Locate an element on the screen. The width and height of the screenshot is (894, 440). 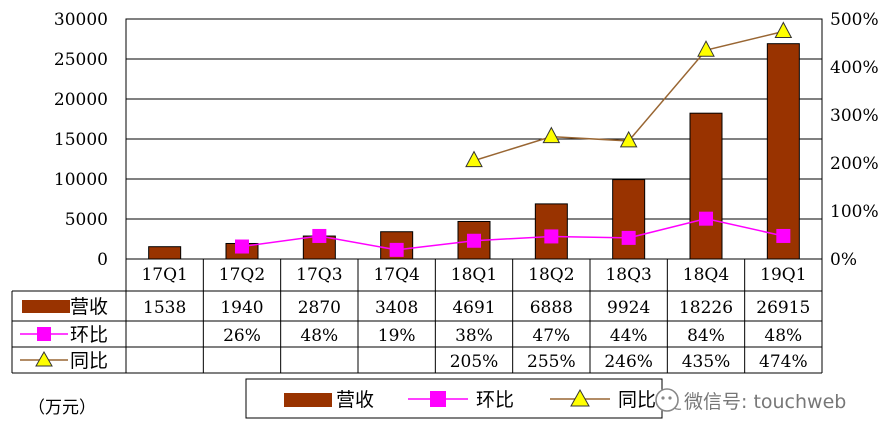
table-cell-value: 9924 is located at coordinates (628, 308).